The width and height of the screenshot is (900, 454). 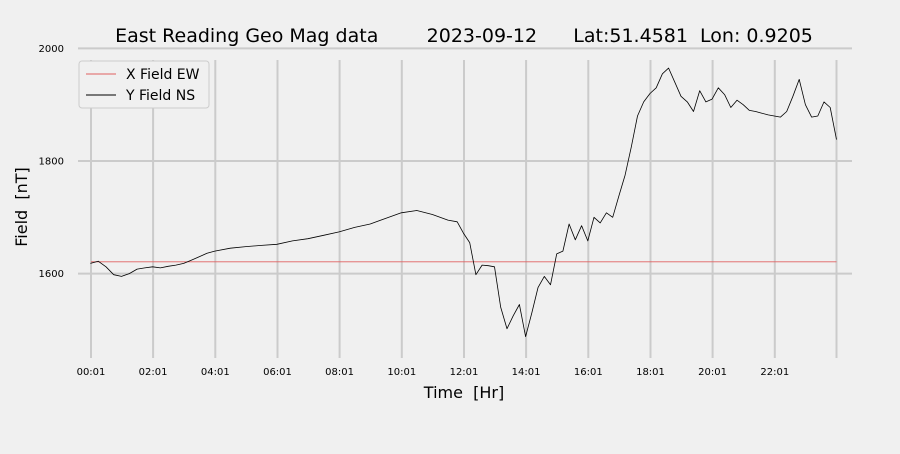 I want to click on x-tick-label: 08:01, so click(x=339, y=372).